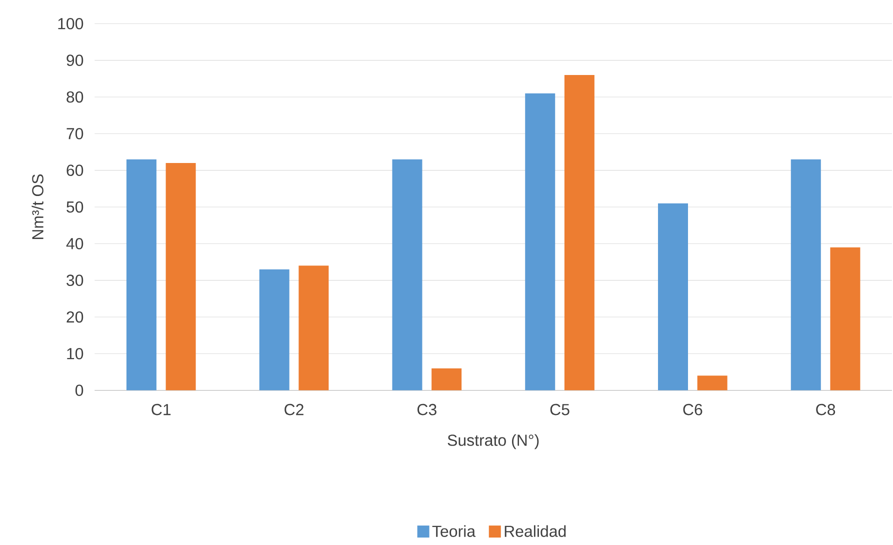 The width and height of the screenshot is (893, 545). I want to click on y-tick-label: 30, so click(75, 280).